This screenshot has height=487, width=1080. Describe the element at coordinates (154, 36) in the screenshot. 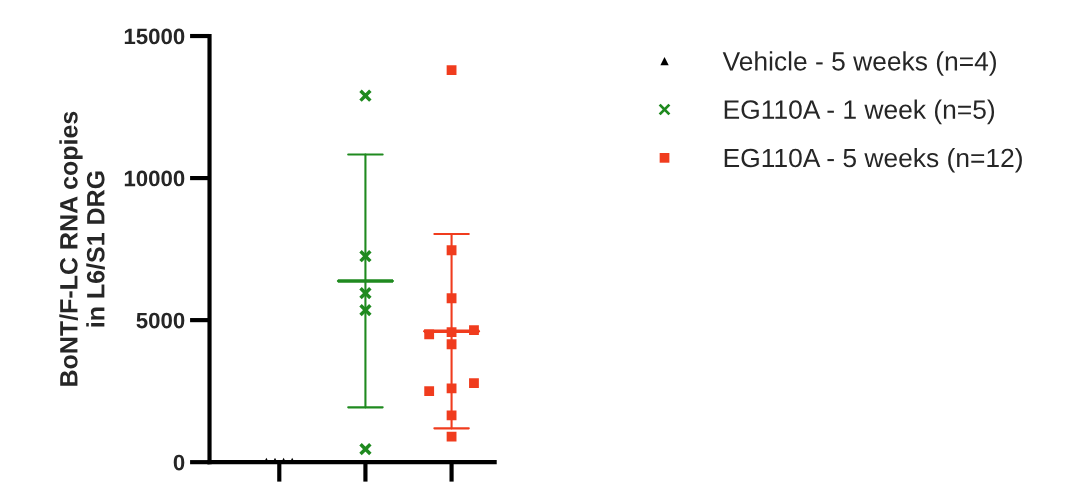

I see `y-tick-label: 15000` at that location.